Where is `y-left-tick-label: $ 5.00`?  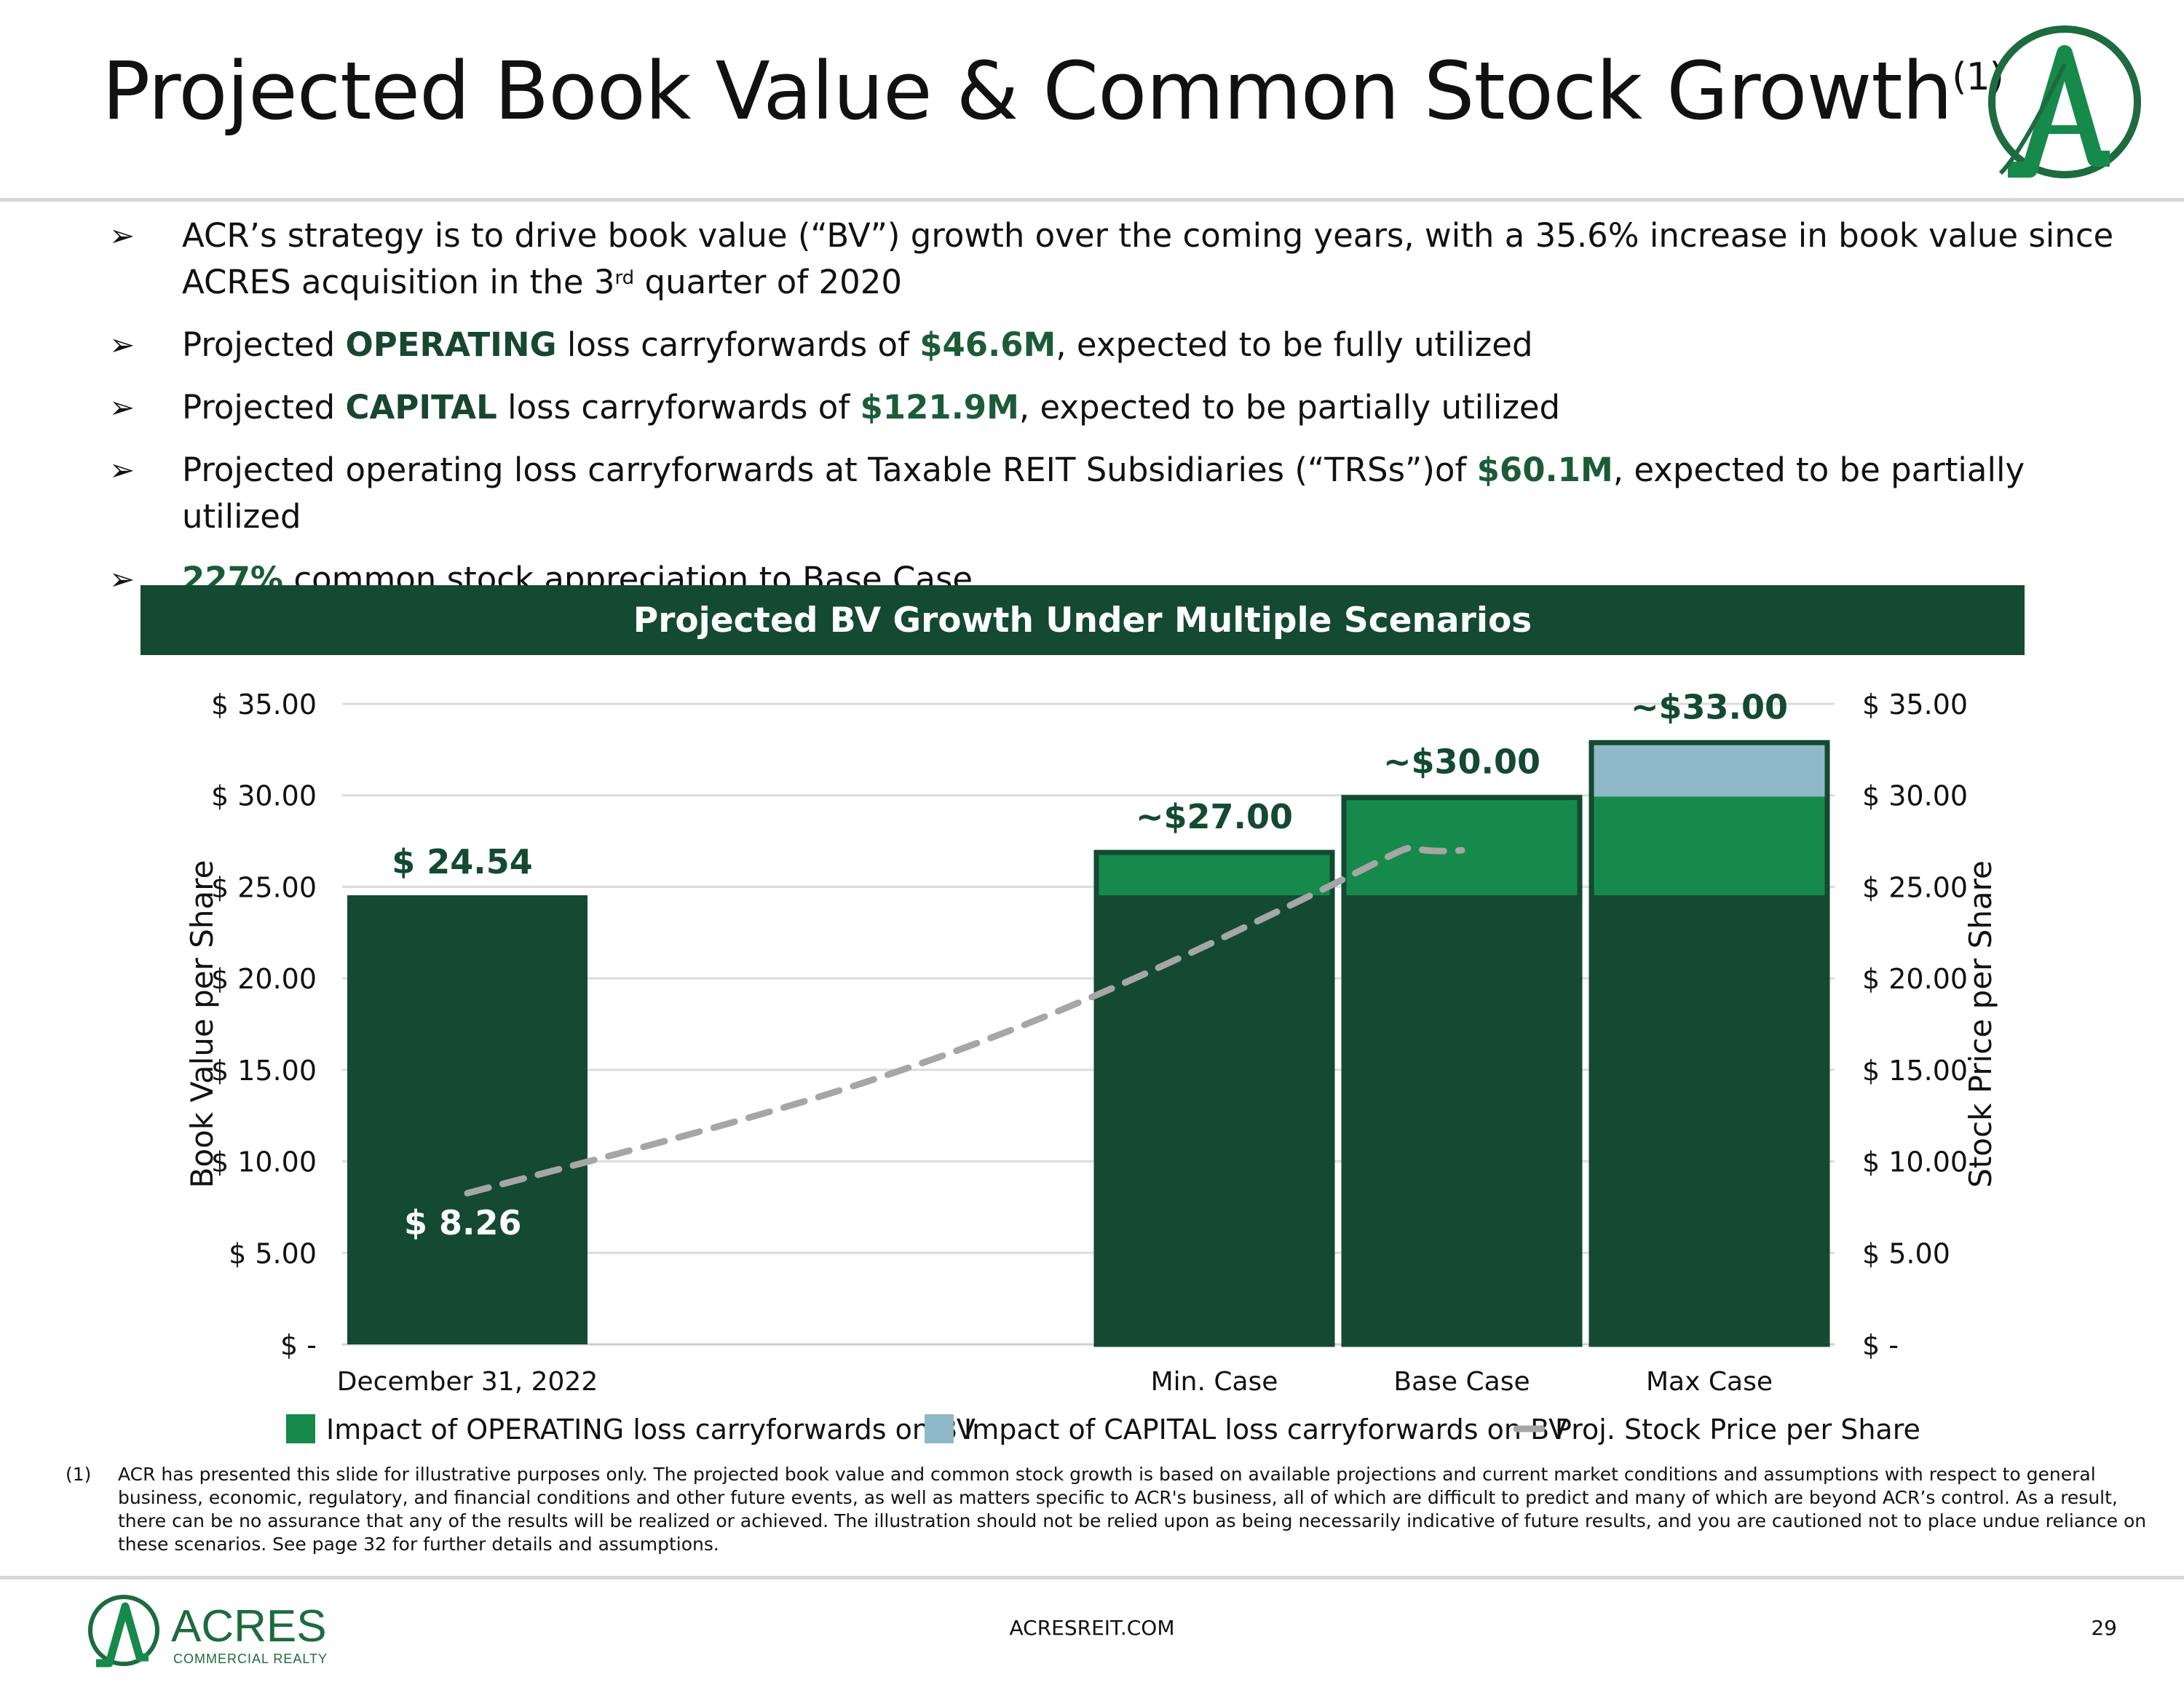
y-left-tick-label: $ 5.00 is located at coordinates (273, 1253).